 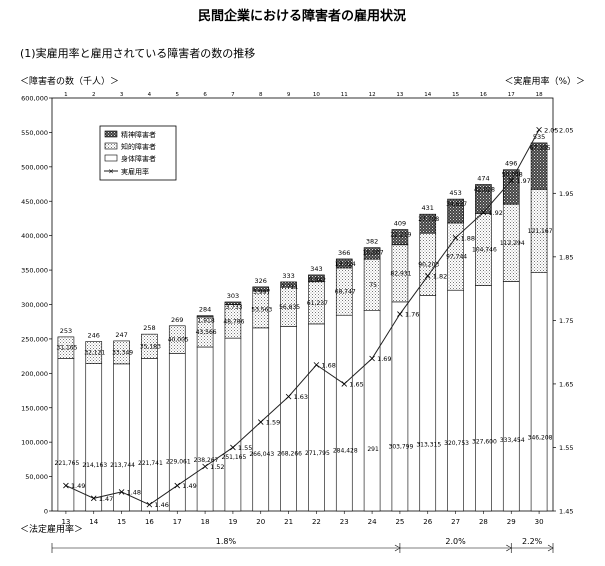 I want to click on y-right-tick-label: 1.65, so click(x=566, y=384).